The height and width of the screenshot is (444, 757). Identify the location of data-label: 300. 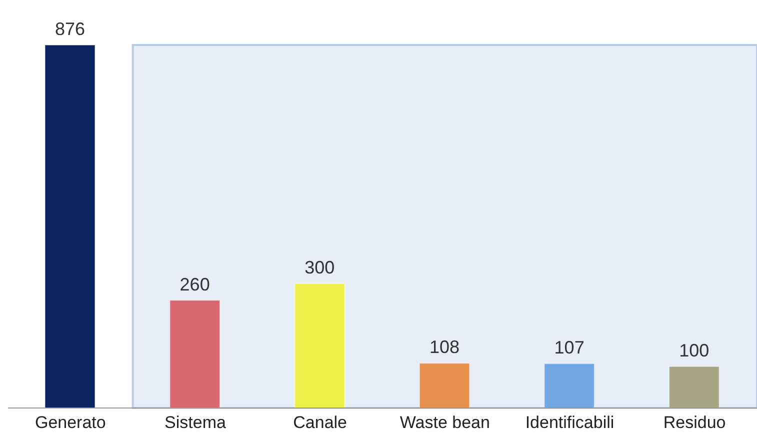
(319, 268).